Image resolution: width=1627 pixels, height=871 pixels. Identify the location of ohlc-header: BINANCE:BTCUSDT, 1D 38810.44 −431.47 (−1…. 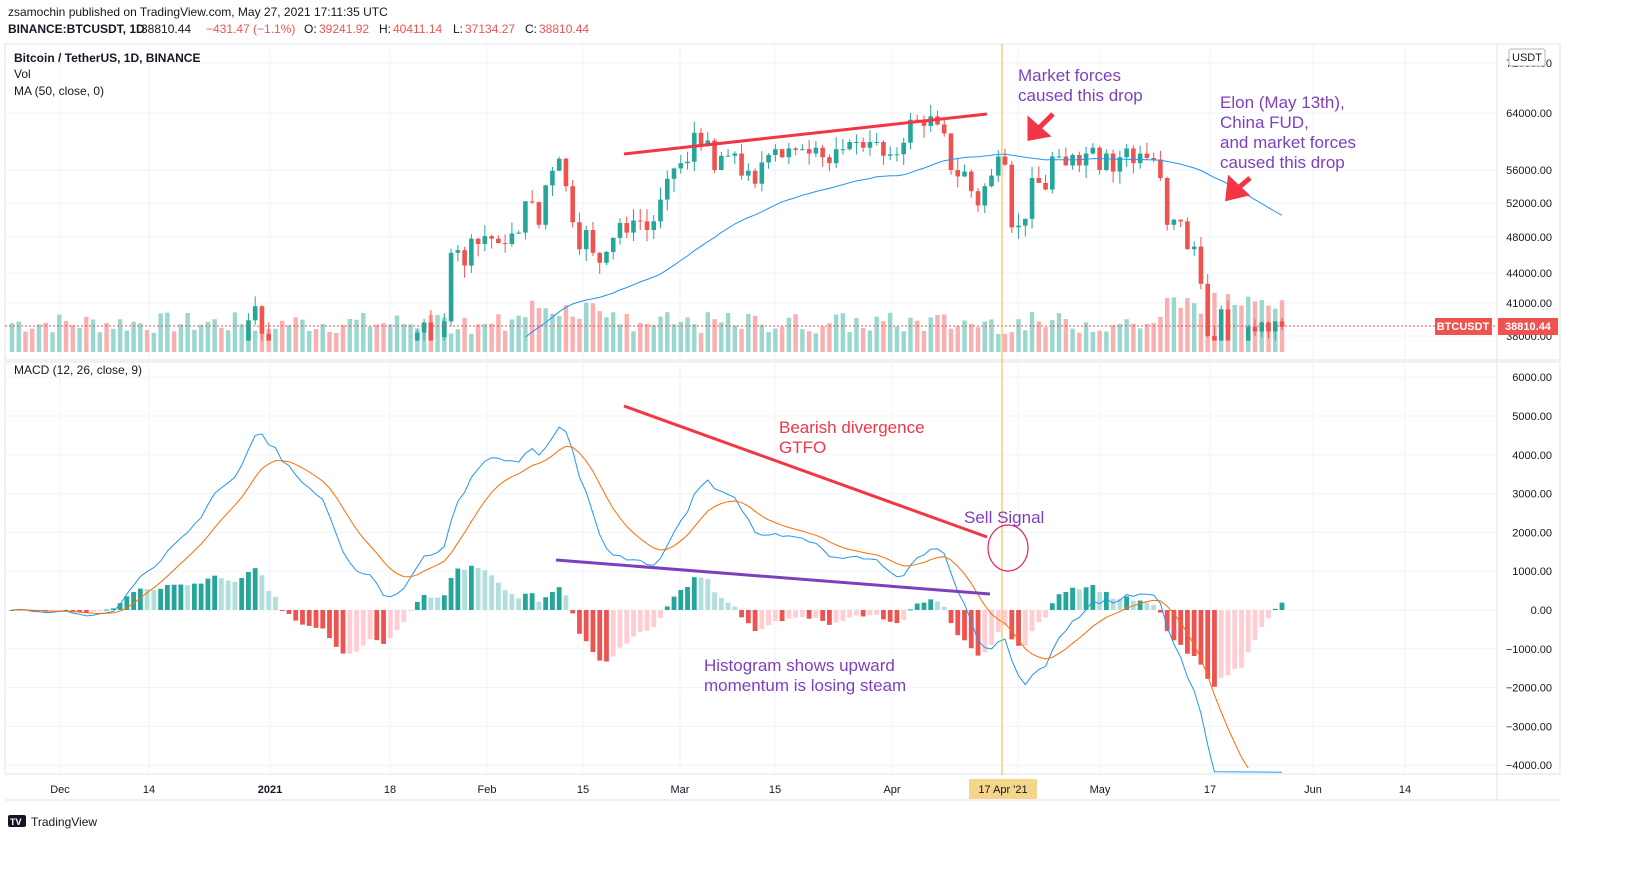
(298, 29).